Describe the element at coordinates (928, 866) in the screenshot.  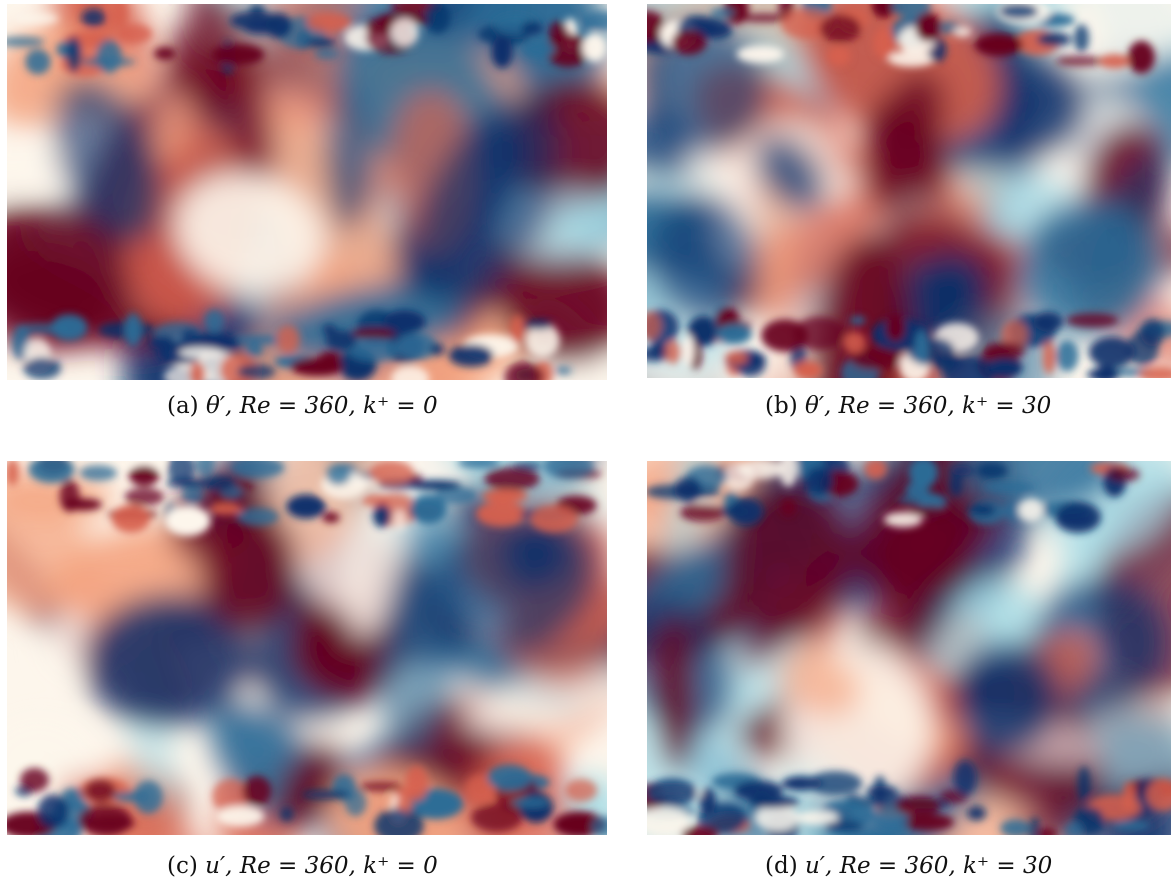
I see `panel-expression-d: u′, Re = 360, k⁺ = 30` at that location.